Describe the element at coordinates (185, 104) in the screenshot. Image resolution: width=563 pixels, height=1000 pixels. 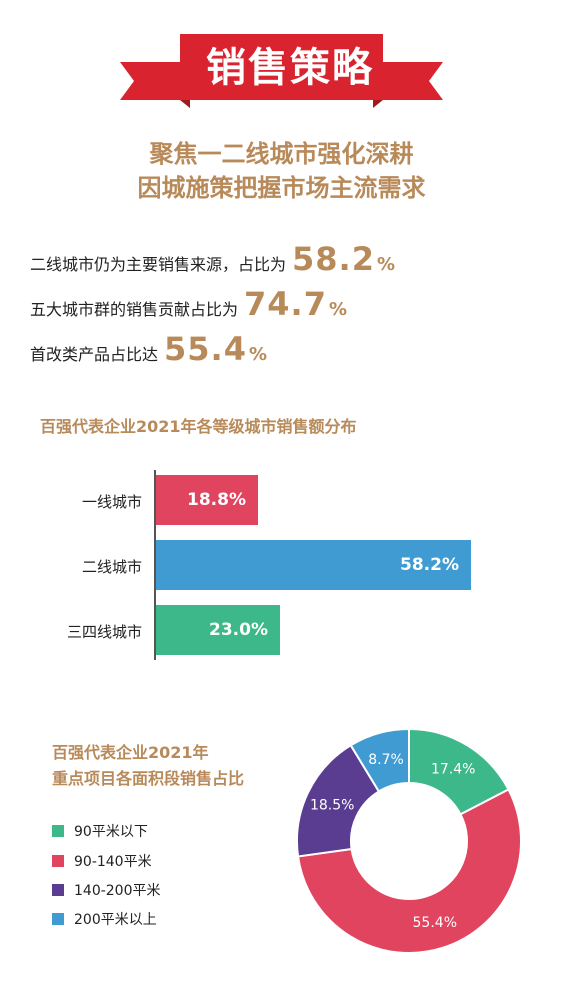
I see `ribbon-left-fold` at that location.